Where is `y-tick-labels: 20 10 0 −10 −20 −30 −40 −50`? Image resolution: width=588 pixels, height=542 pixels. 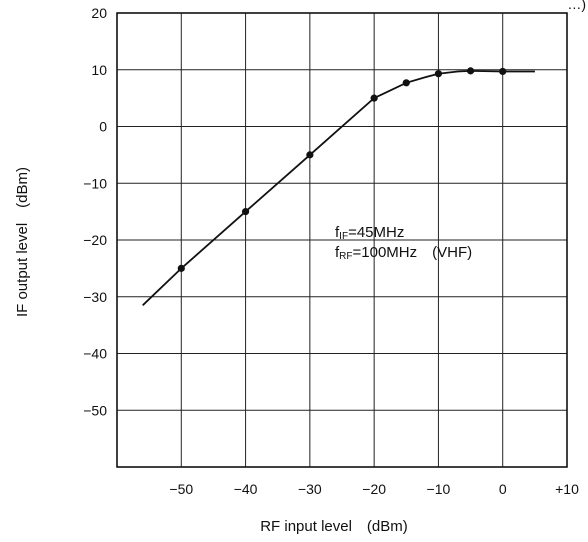 y-tick-labels: 20 10 0 −10 −20 −30 −40 −50 is located at coordinates (95, 211).